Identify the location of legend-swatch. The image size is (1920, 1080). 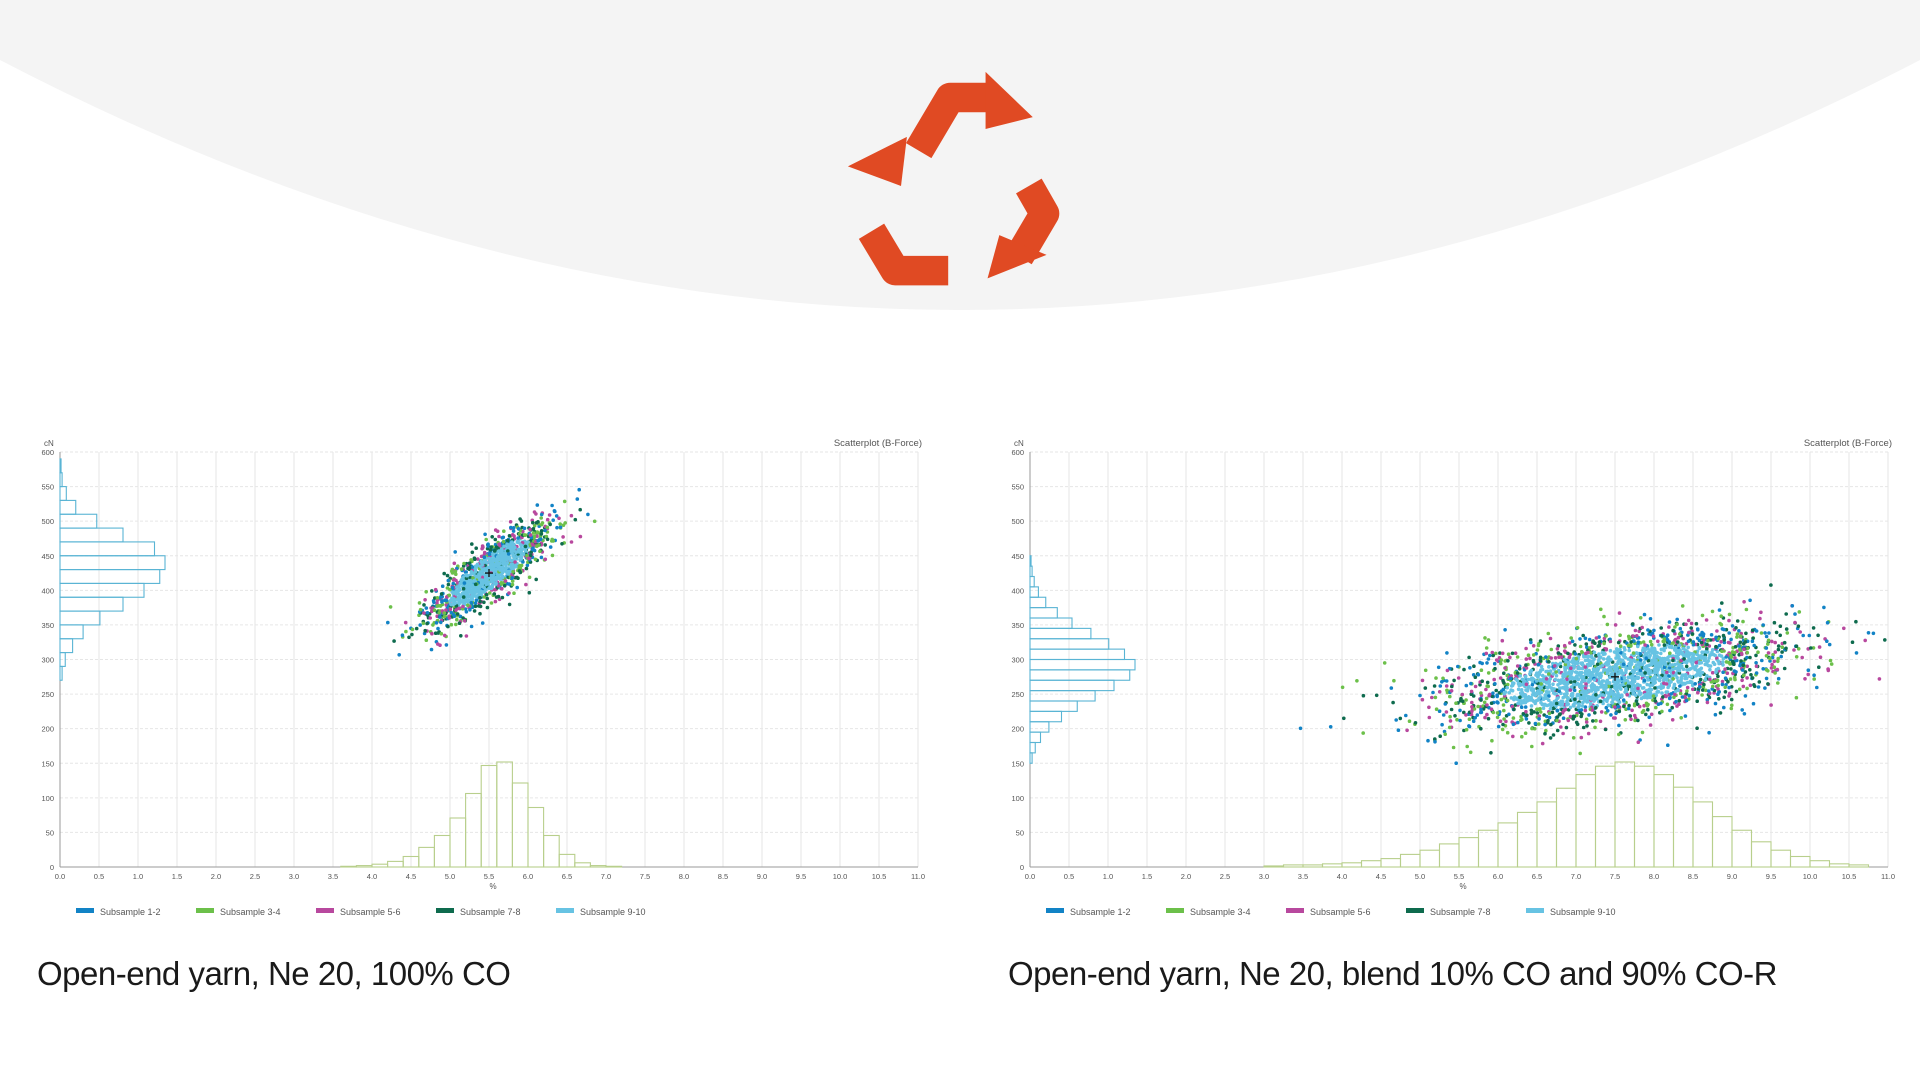
(1535, 910).